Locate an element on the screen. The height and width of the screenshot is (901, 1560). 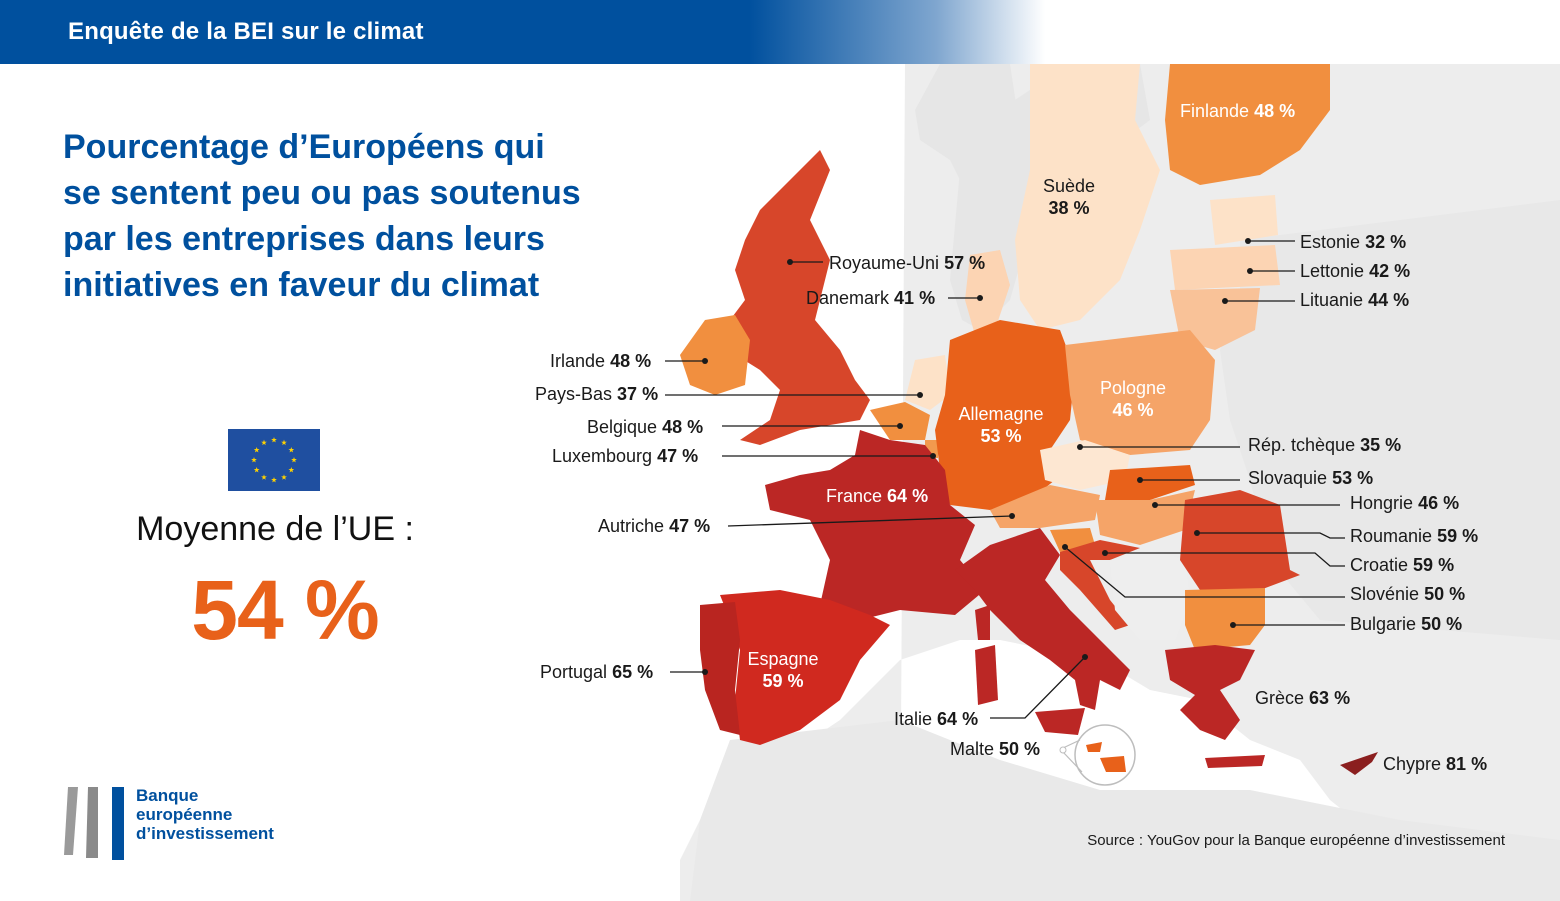
label-slovaquie: Slovaquie 53 % is located at coordinates (1311, 478).